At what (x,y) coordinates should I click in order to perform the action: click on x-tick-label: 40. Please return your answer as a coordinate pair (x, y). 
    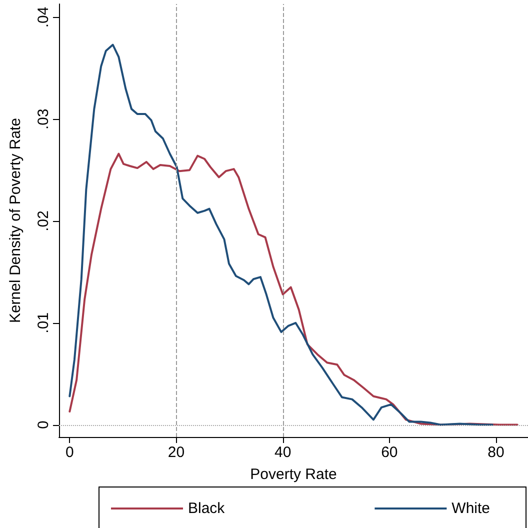
    Looking at the image, I should click on (283, 452).